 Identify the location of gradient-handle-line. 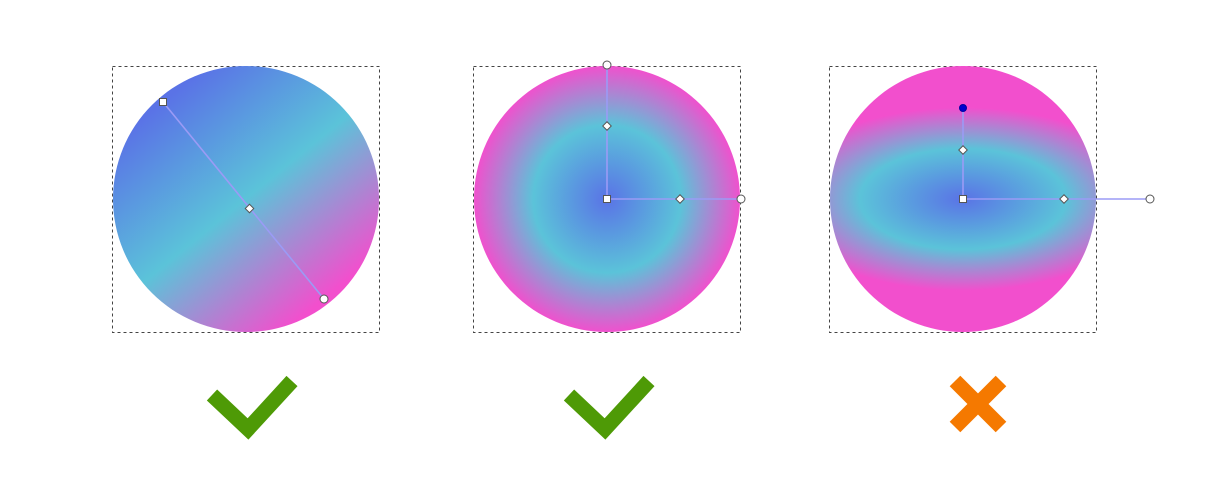
(243, 200).